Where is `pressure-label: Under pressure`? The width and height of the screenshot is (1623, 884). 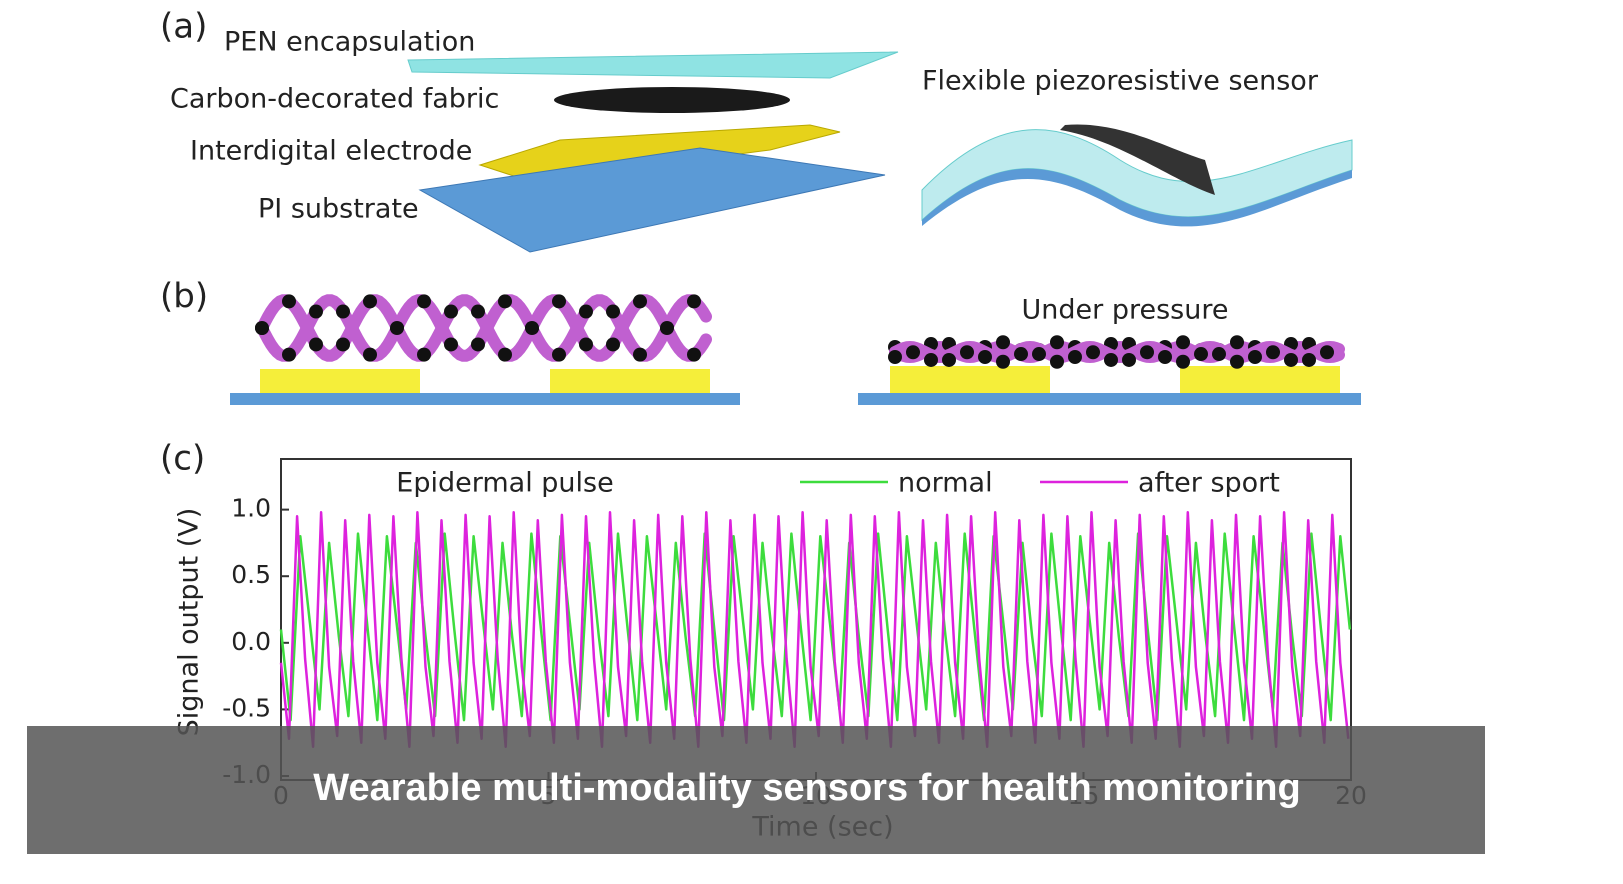
pressure-label: Under pressure is located at coordinates (1125, 310).